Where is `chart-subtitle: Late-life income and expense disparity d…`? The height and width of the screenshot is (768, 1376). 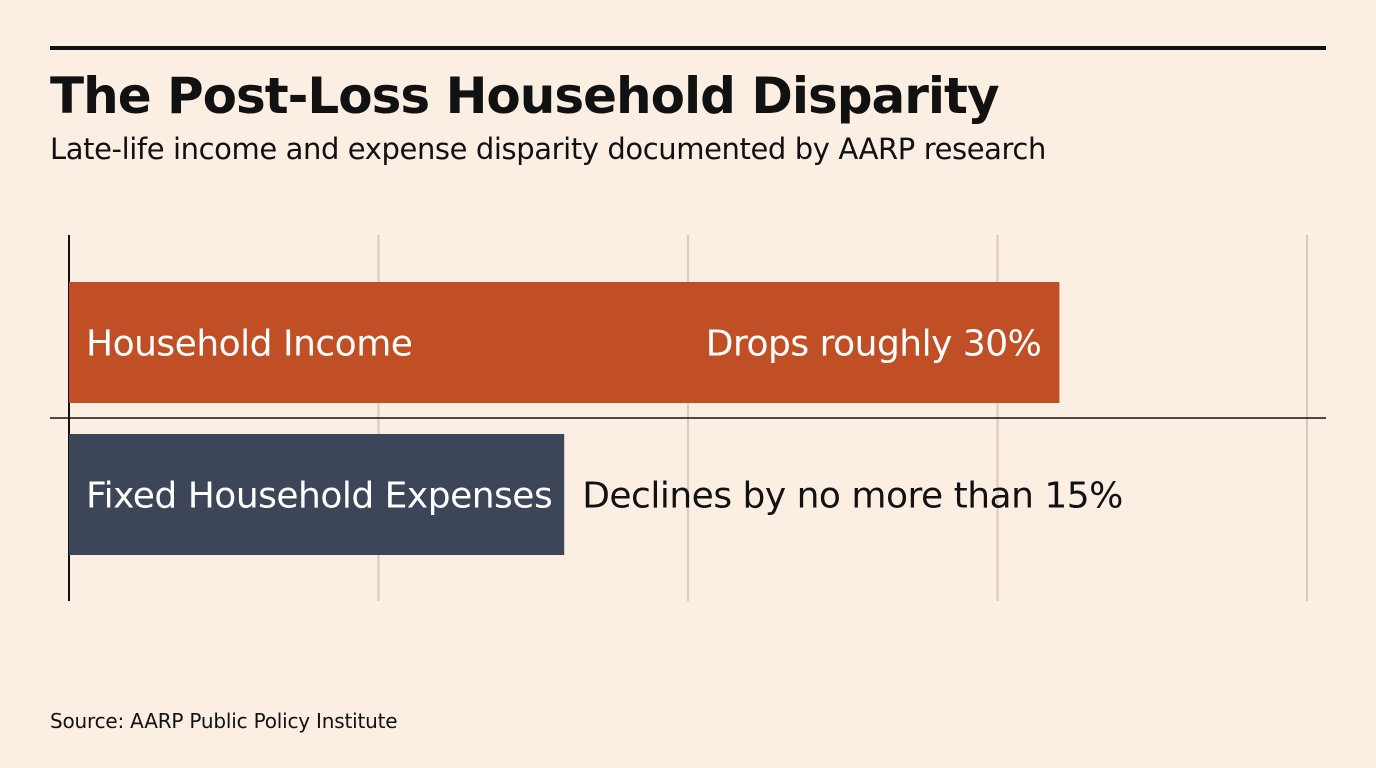
chart-subtitle: Late-life income and expense disparity d… is located at coordinates (548, 149).